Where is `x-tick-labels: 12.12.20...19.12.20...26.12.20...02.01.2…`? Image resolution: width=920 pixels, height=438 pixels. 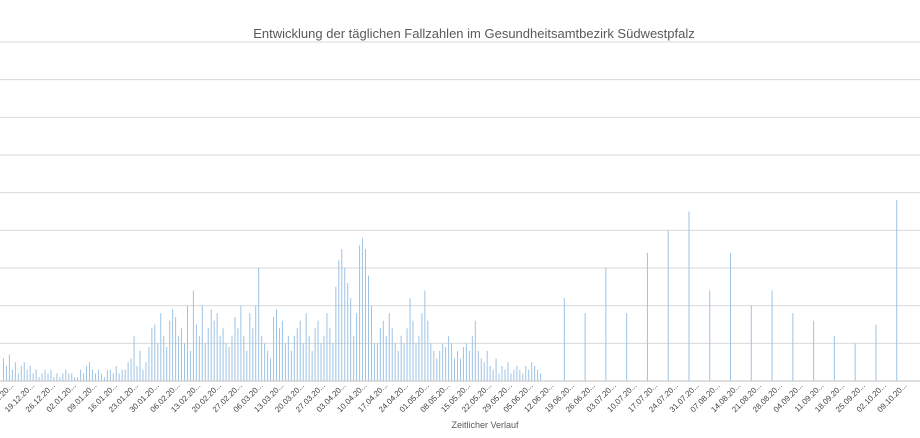
x-tick-labels: 12.12.20...19.12.20...26.12.20...02.01.2… is located at coordinates (454, 397).